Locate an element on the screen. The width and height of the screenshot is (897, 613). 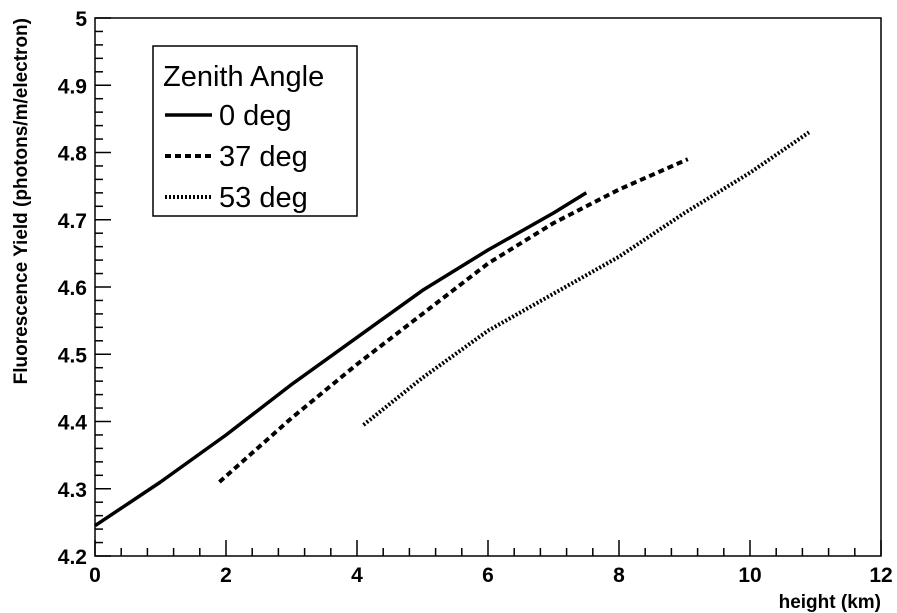
y-tick-label: 4.3 is located at coordinates (72, 490).